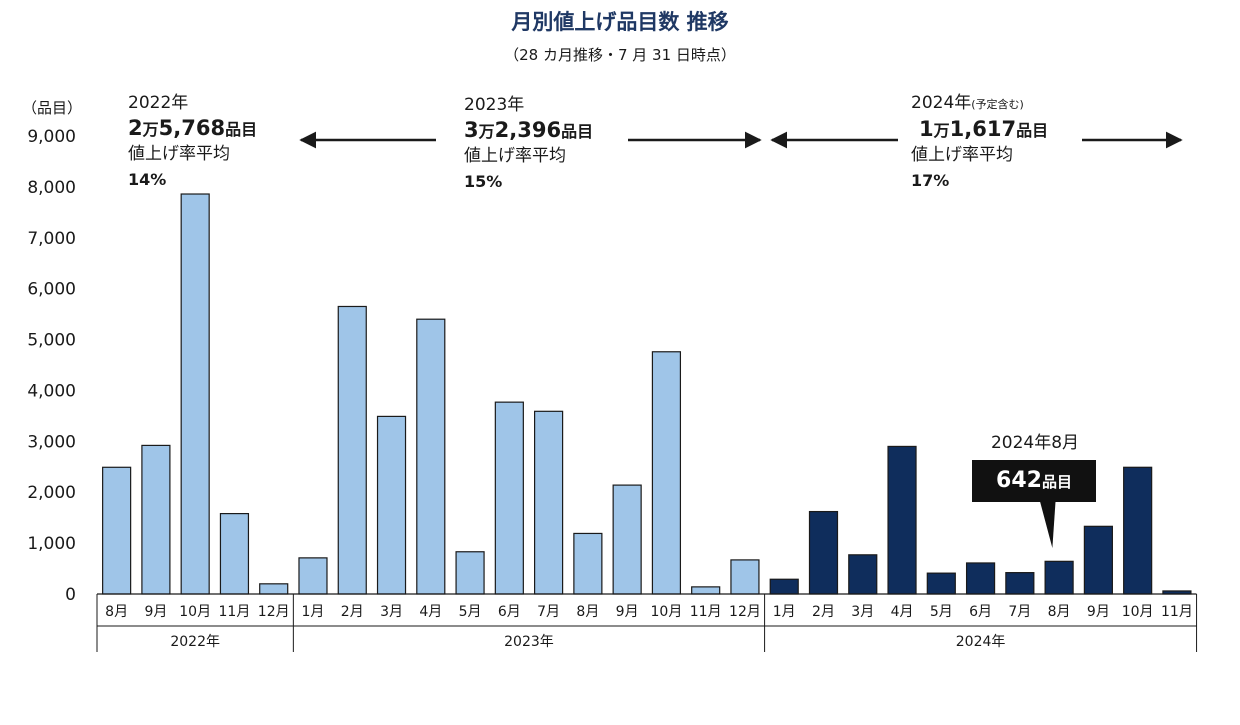  What do you see at coordinates (193, 128) in the screenshot?
I see `period-item-count: 2万5,768品目` at bounding box center [193, 128].